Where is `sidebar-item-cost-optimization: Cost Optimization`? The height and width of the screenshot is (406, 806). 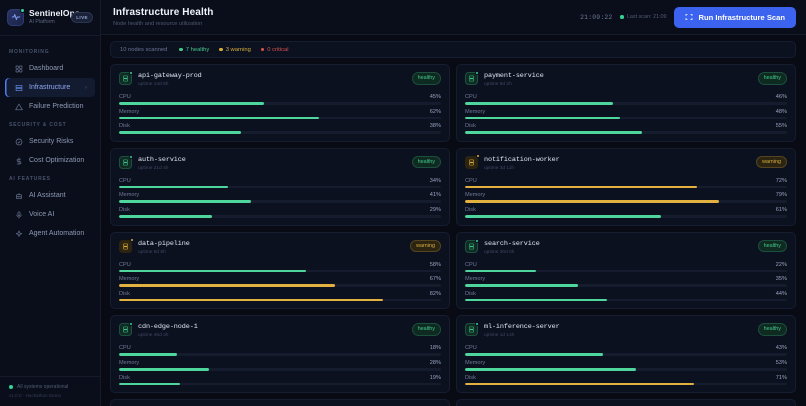 sidebar-item-cost-optimization: Cost Optimization is located at coordinates (50, 160).